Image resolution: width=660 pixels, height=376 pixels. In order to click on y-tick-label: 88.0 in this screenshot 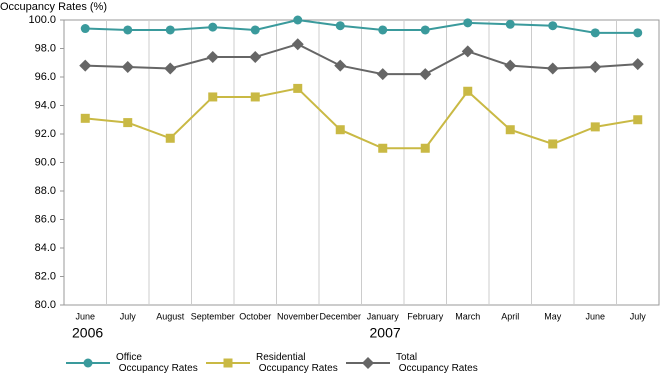, I will do `click(45, 191)`.